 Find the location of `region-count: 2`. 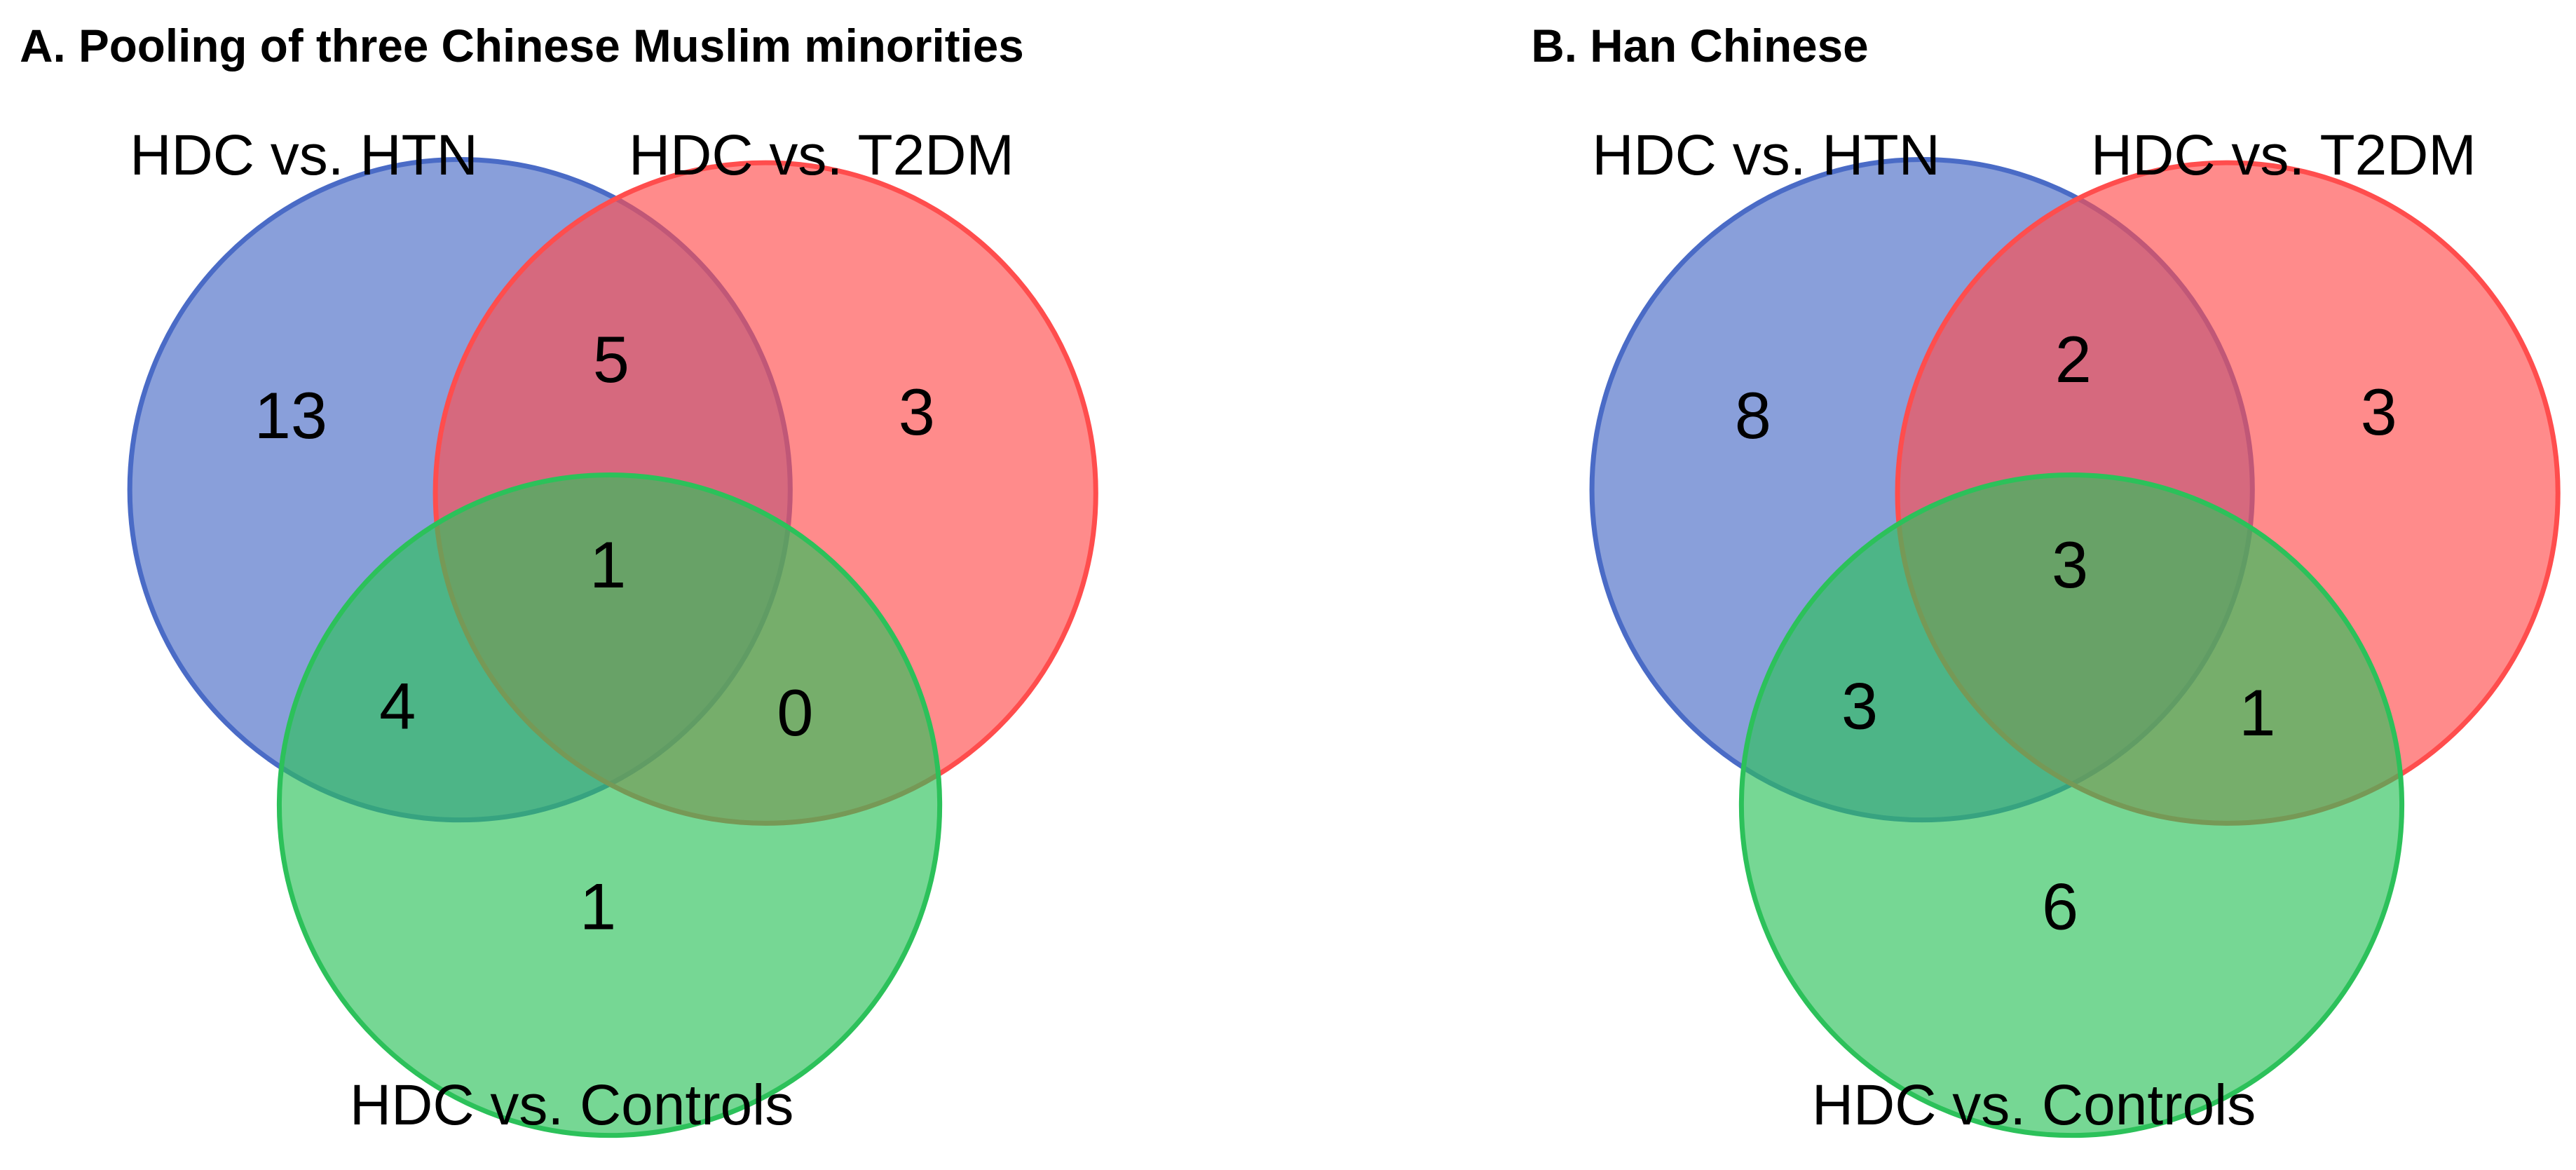

region-count: 2 is located at coordinates (2073, 359).